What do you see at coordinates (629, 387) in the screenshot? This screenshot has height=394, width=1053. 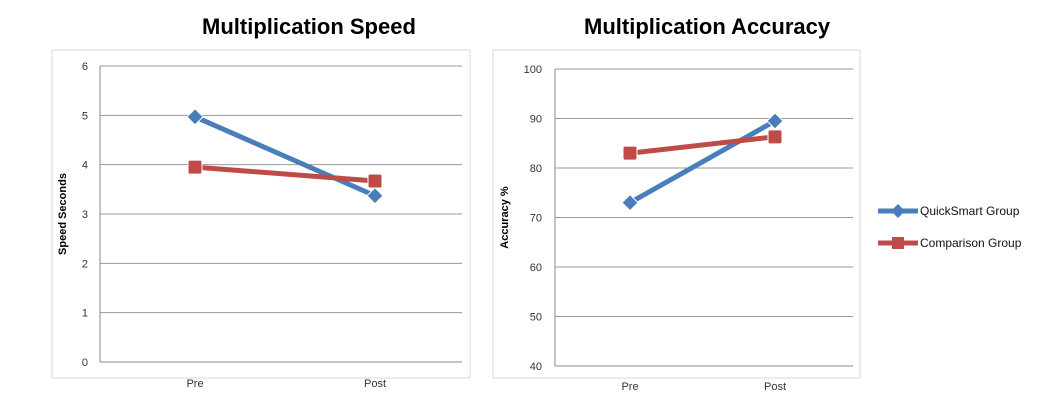 I see `accuracy-x-tick-label: Pre` at bounding box center [629, 387].